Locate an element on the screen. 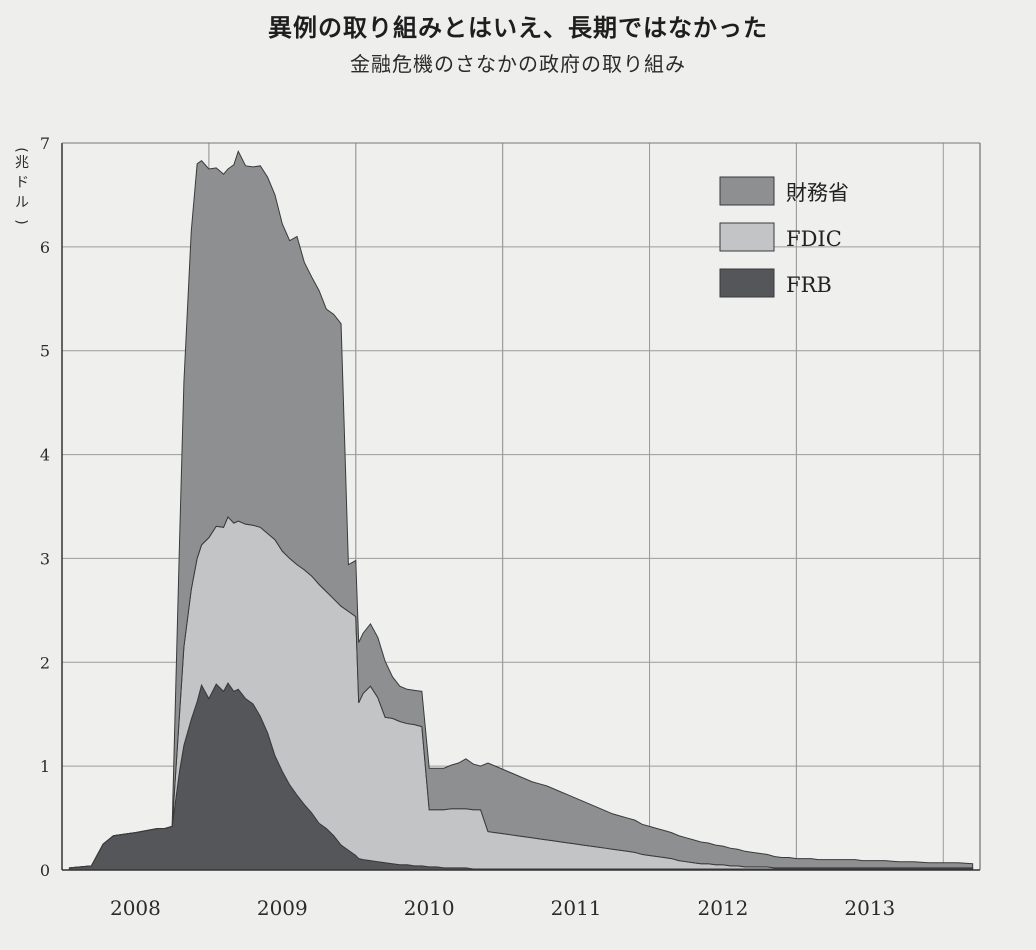 The image size is (1036, 950). x-tick-label: 2013 is located at coordinates (869, 908).